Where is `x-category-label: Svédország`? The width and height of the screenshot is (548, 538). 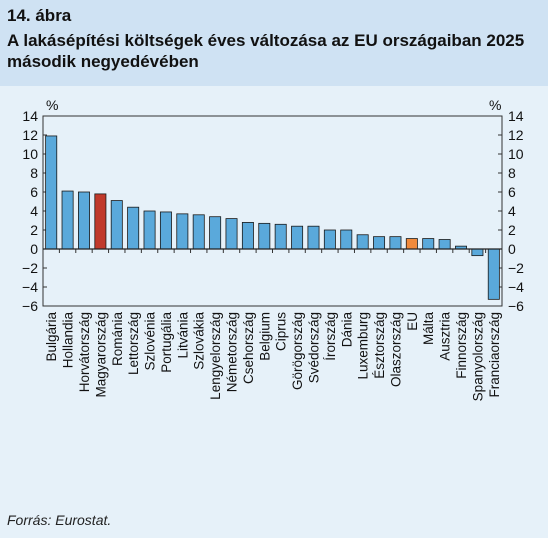
x-category-label: Svédország is located at coordinates (313, 347).